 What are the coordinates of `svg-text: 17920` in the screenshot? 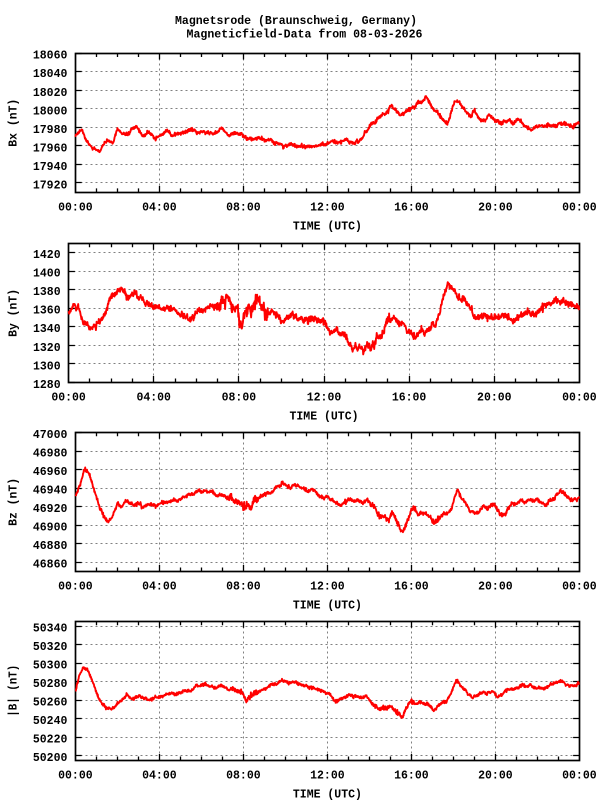 It's located at (50, 185).